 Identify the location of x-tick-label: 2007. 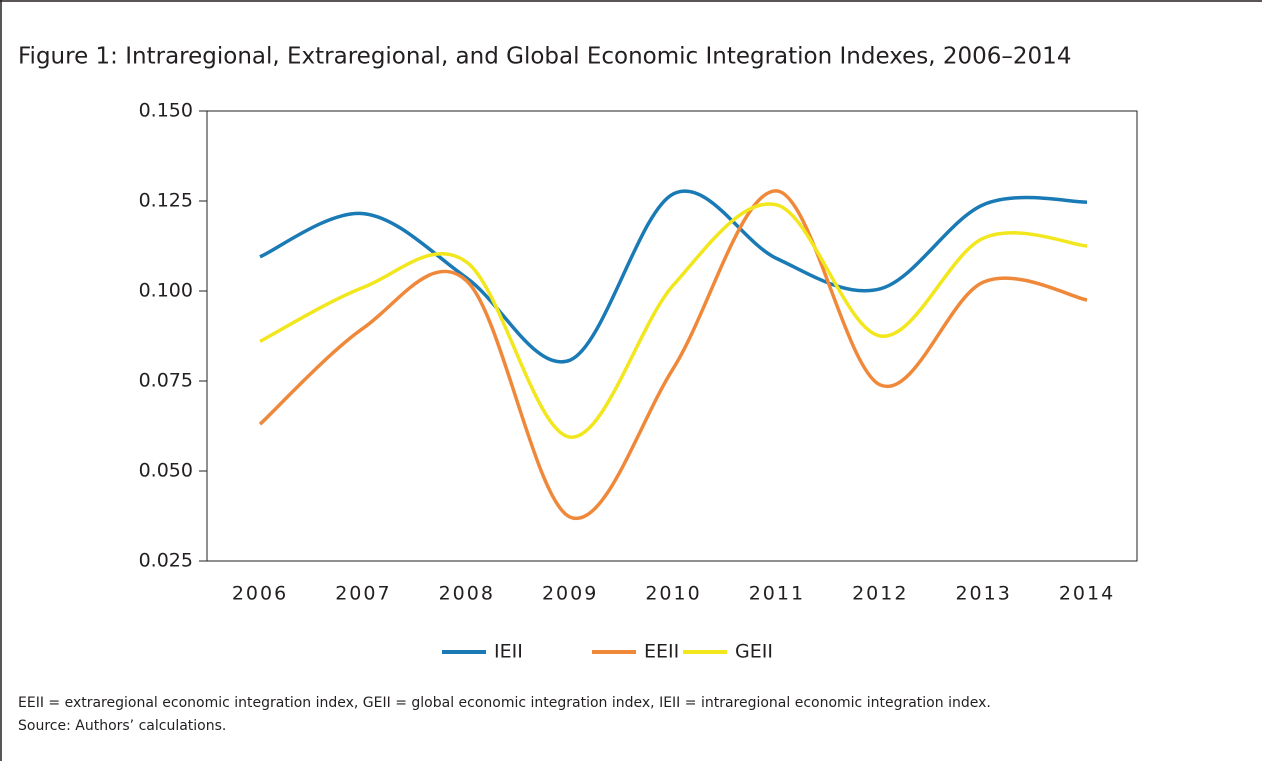
(363, 594).